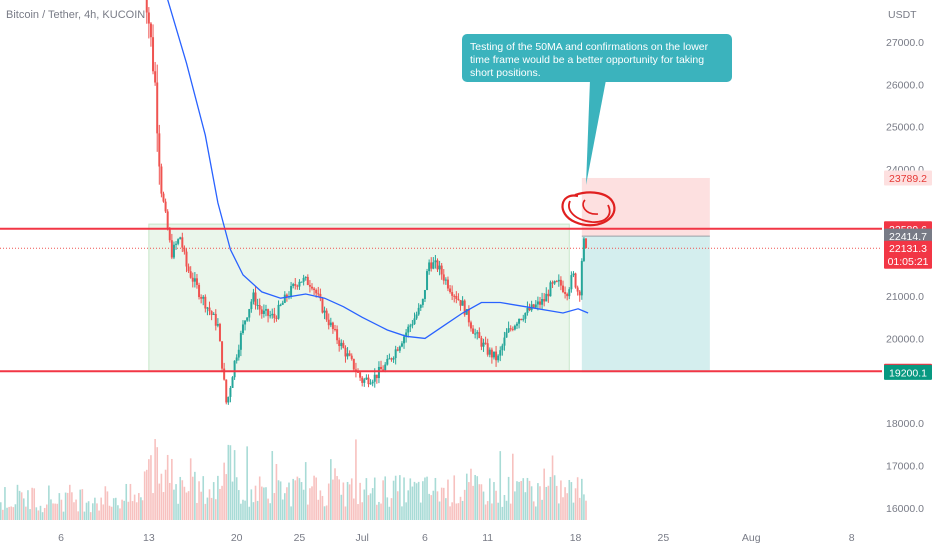  I want to click on countdown-label: 01:05:21, so click(908, 262).